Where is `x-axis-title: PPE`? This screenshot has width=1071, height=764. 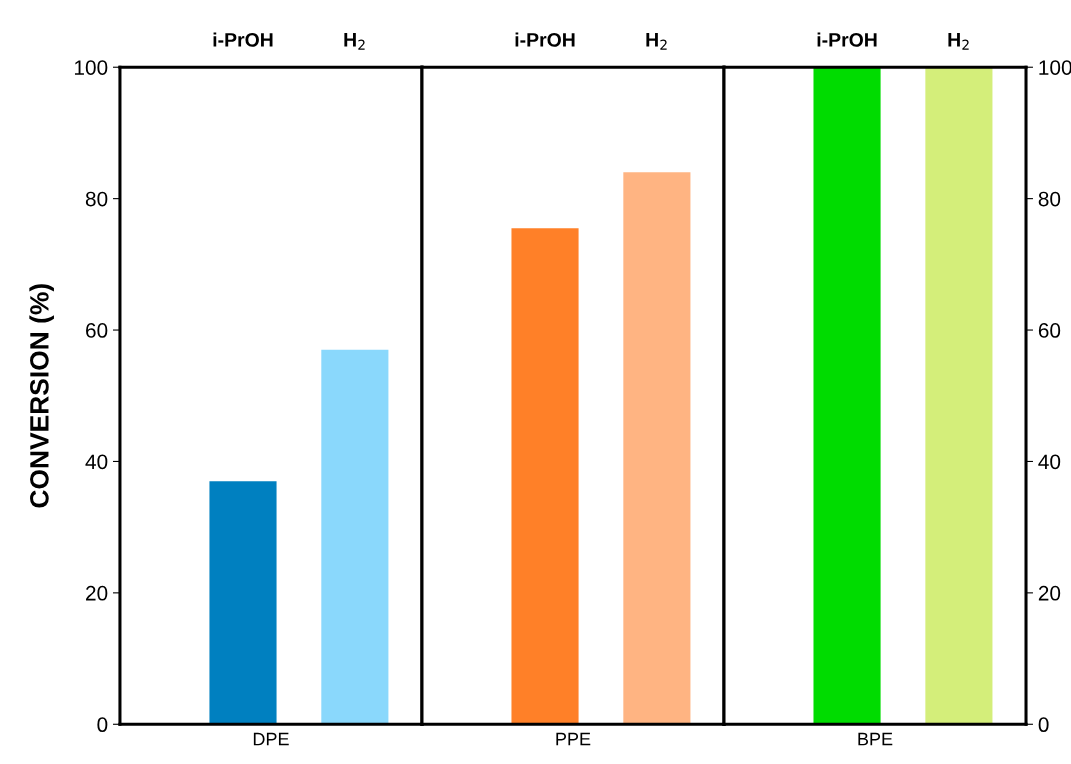
x-axis-title: PPE is located at coordinates (573, 739).